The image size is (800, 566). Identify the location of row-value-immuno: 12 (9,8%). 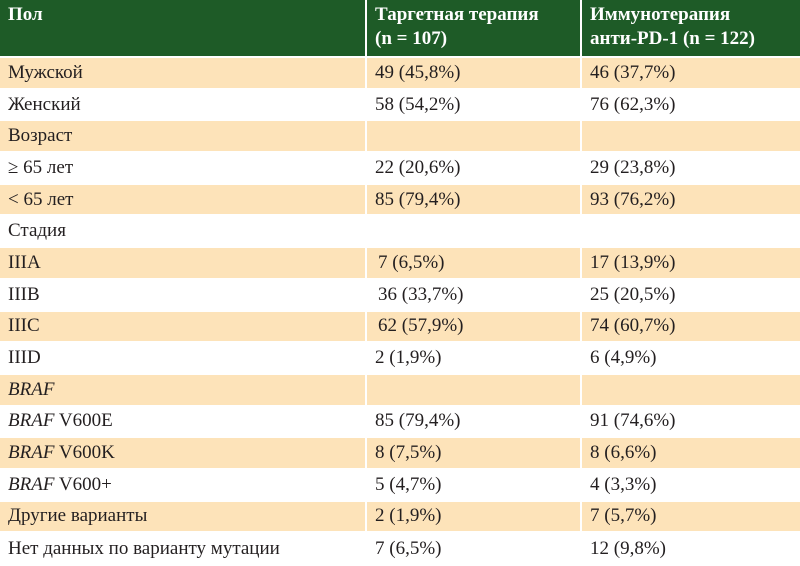
(690, 547).